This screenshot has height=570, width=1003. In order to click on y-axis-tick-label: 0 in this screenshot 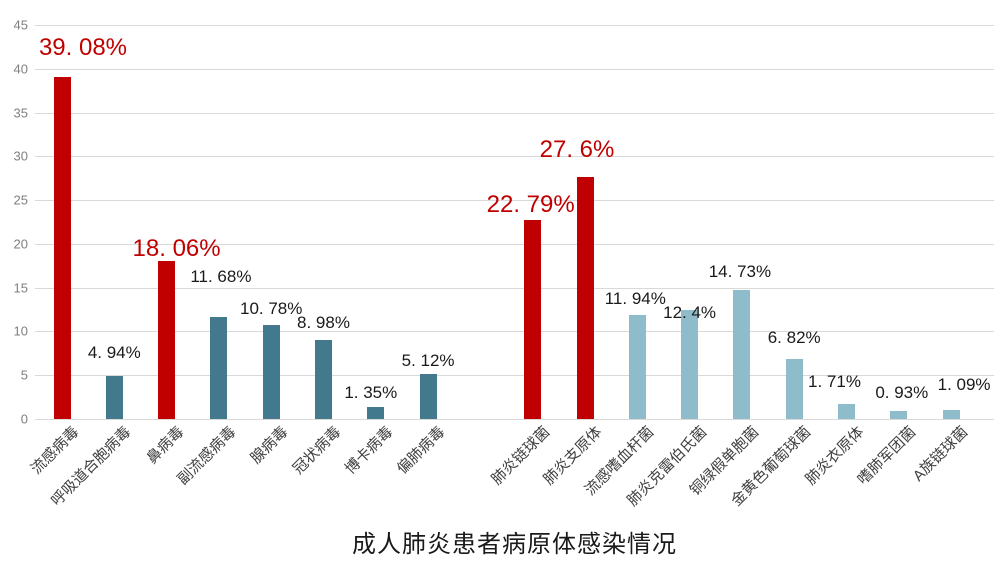, I will do `click(24, 419)`.